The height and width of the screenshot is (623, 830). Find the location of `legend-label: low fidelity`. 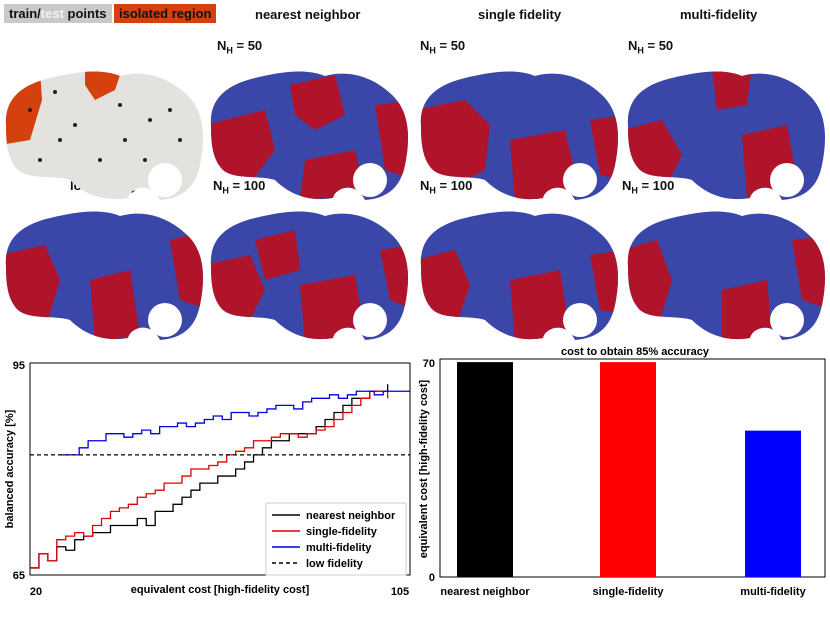

legend-label: low fidelity is located at coordinates (335, 564).